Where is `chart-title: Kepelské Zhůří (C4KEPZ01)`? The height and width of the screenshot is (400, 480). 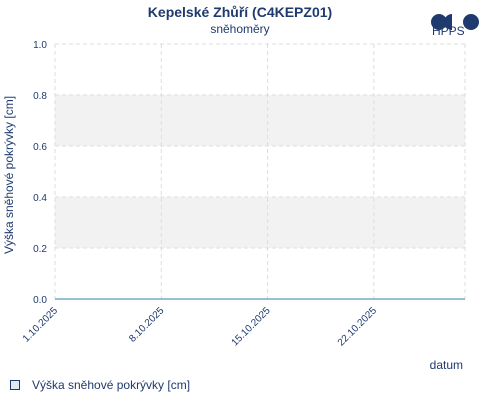 chart-title: Kepelské Zhůří (C4KEPZ01) is located at coordinates (240, 12).